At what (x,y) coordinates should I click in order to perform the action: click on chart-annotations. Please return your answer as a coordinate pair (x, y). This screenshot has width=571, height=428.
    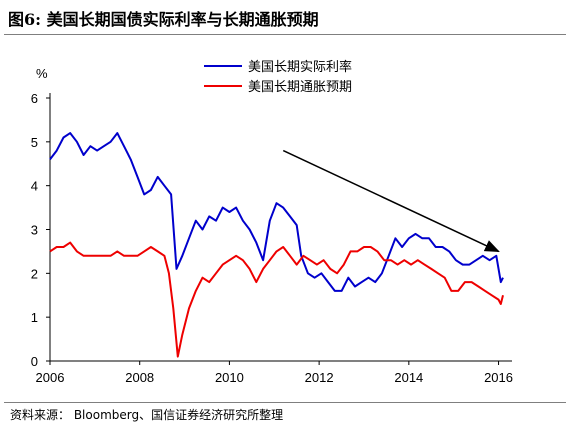
    Looking at the image, I should click on (391, 201).